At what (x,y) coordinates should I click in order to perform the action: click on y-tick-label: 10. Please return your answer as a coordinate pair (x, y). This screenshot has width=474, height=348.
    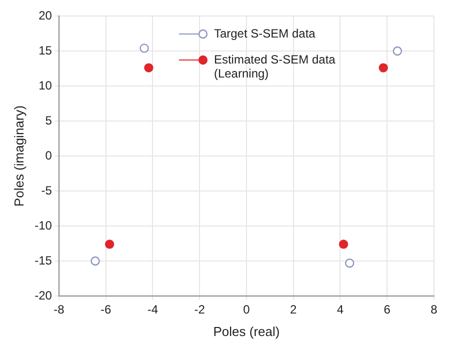
    Looking at the image, I should click on (45, 85).